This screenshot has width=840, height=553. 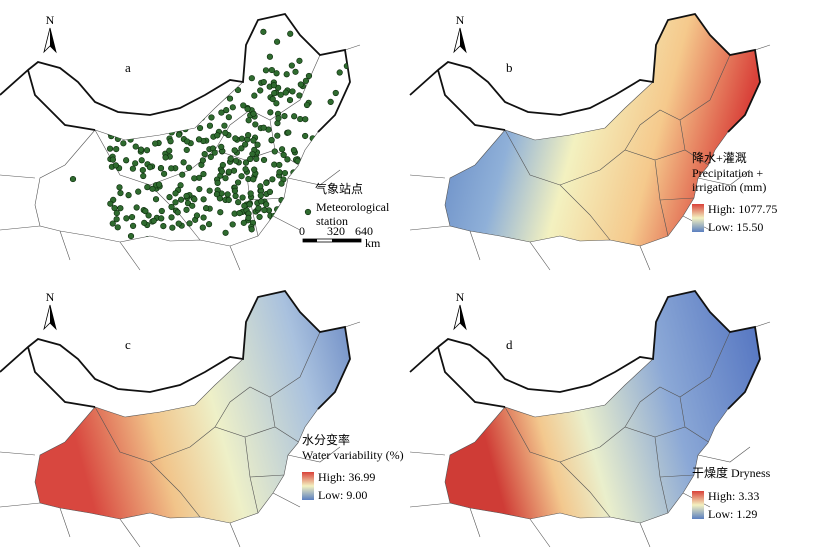 What do you see at coordinates (698, 218) in the screenshot?
I see `legend-gradient` at bounding box center [698, 218].